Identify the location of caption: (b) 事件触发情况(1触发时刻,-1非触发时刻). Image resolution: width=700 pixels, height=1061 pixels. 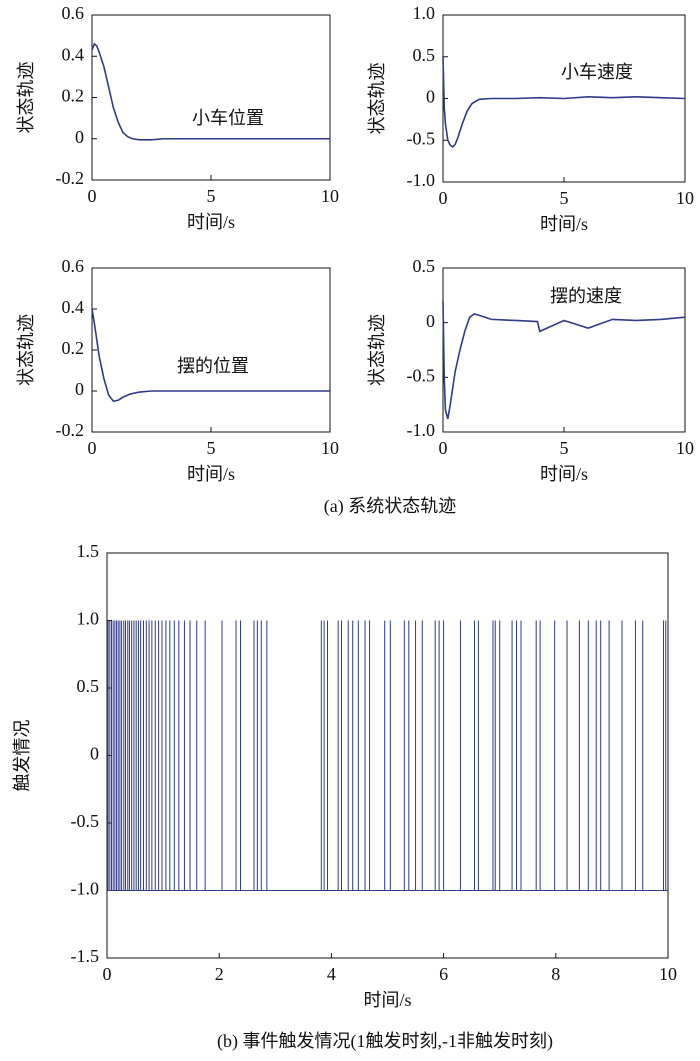
(385, 1041).